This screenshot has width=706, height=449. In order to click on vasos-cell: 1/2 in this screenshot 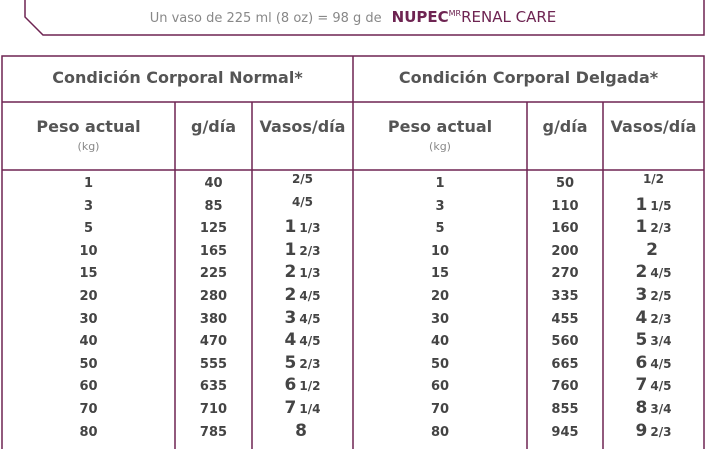, I will do `click(653, 179)`.